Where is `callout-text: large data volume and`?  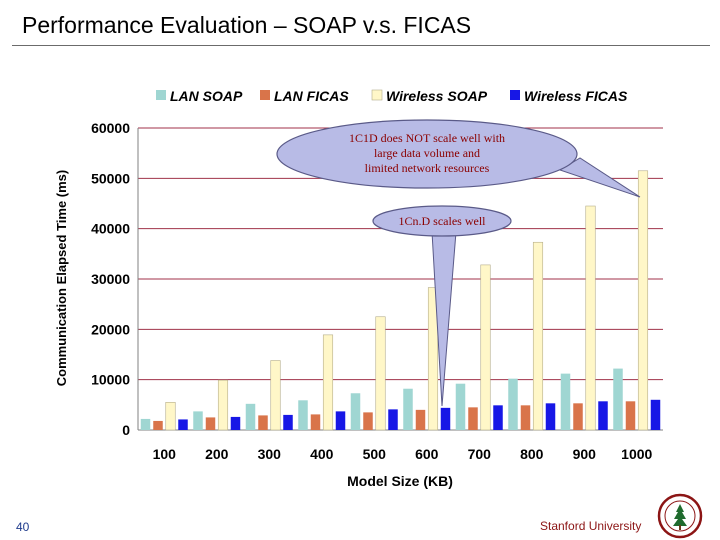
callout-text: large data volume and is located at coordinates (427, 153).